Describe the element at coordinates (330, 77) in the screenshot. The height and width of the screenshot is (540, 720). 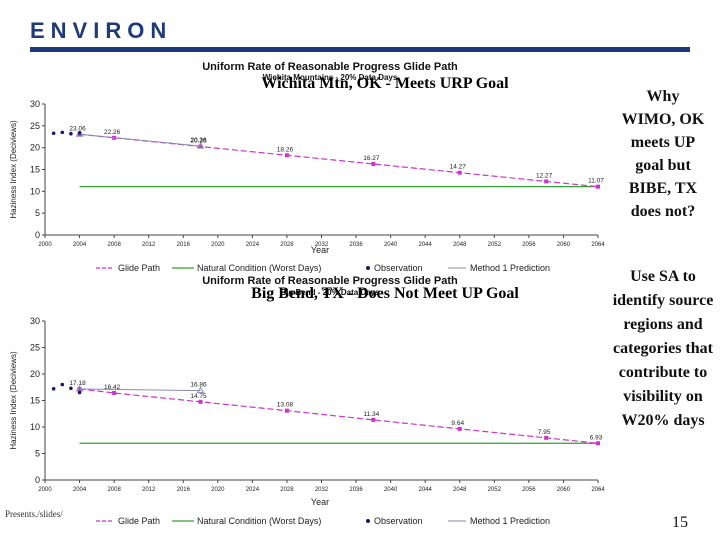
I see `chart-subtitle: Wichita Mountains - 20% Data Days` at that location.